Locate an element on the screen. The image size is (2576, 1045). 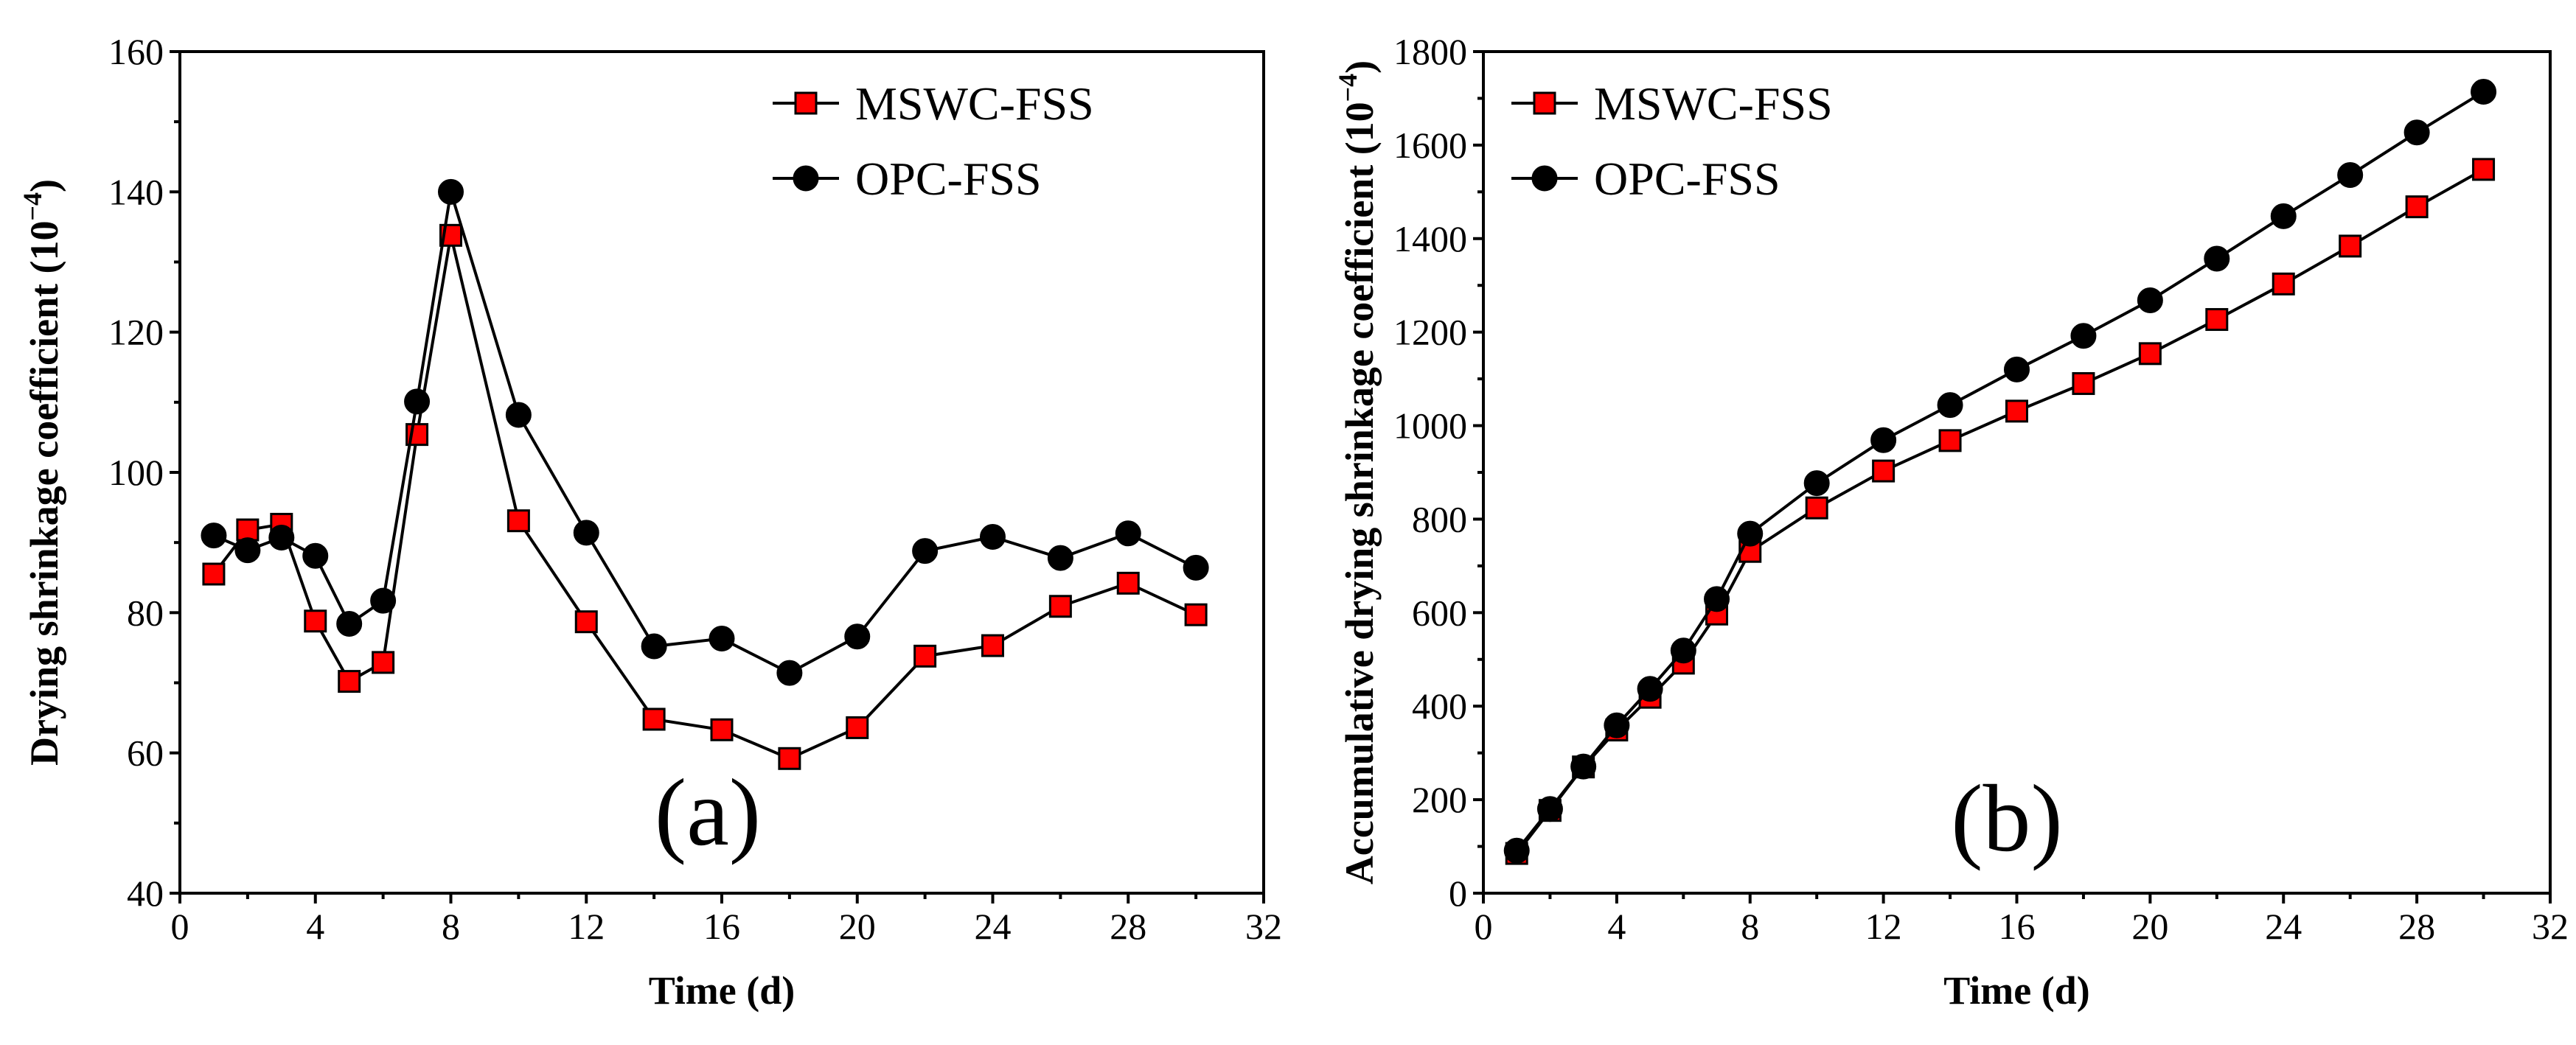
x-tick-label: 20 is located at coordinates (2150, 926).